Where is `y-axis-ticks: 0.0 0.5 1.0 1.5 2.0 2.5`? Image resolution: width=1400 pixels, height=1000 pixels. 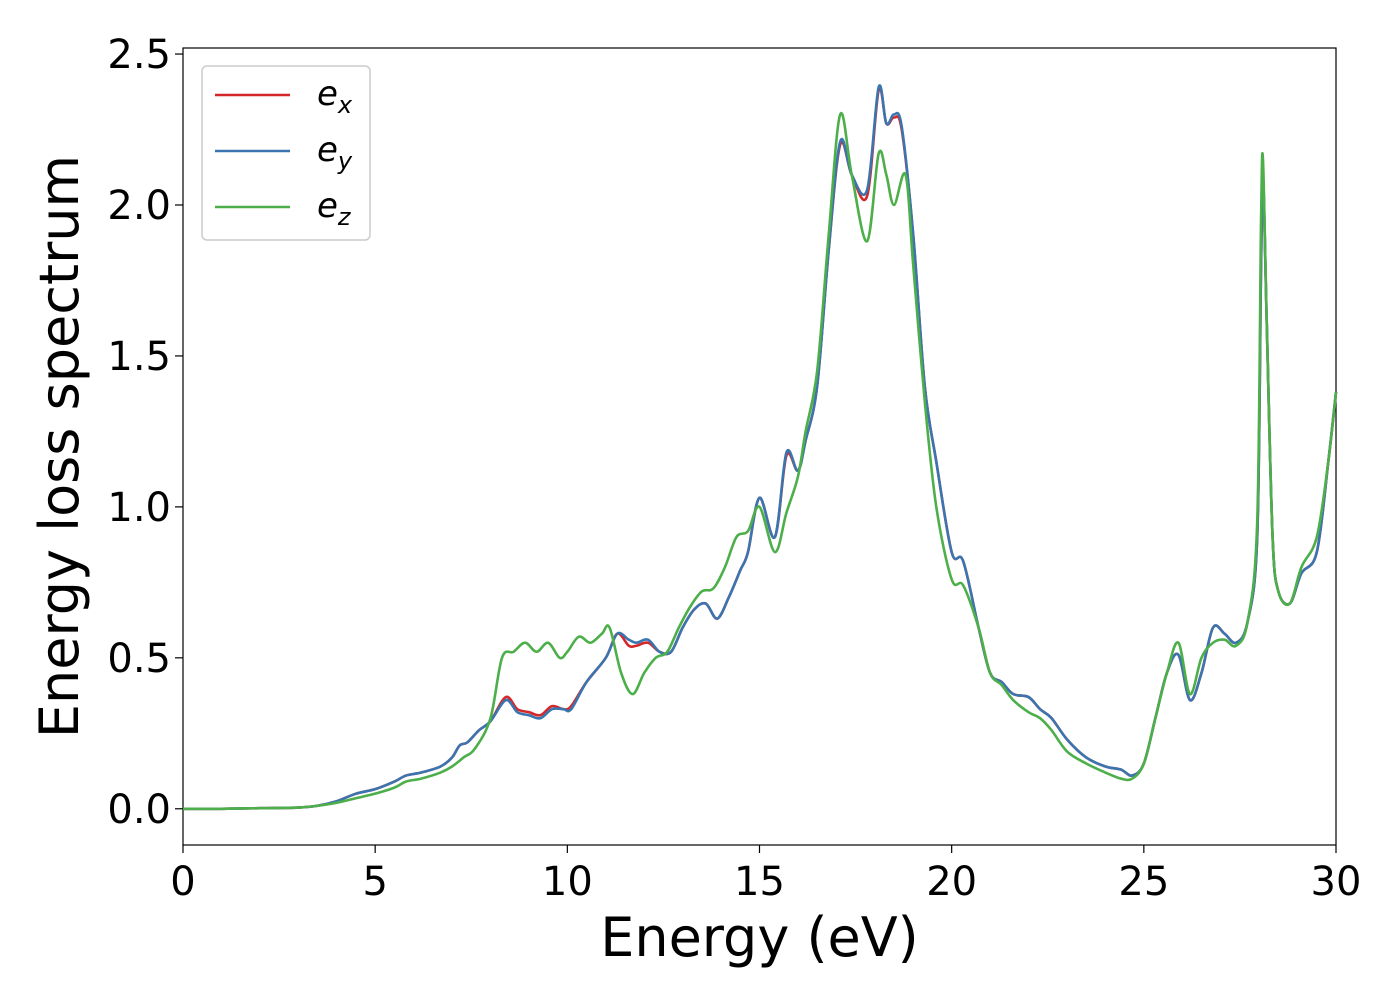
y-axis-ticks: 0.0 0.5 1.0 1.5 2.0 2.5 is located at coordinates (145, 432).